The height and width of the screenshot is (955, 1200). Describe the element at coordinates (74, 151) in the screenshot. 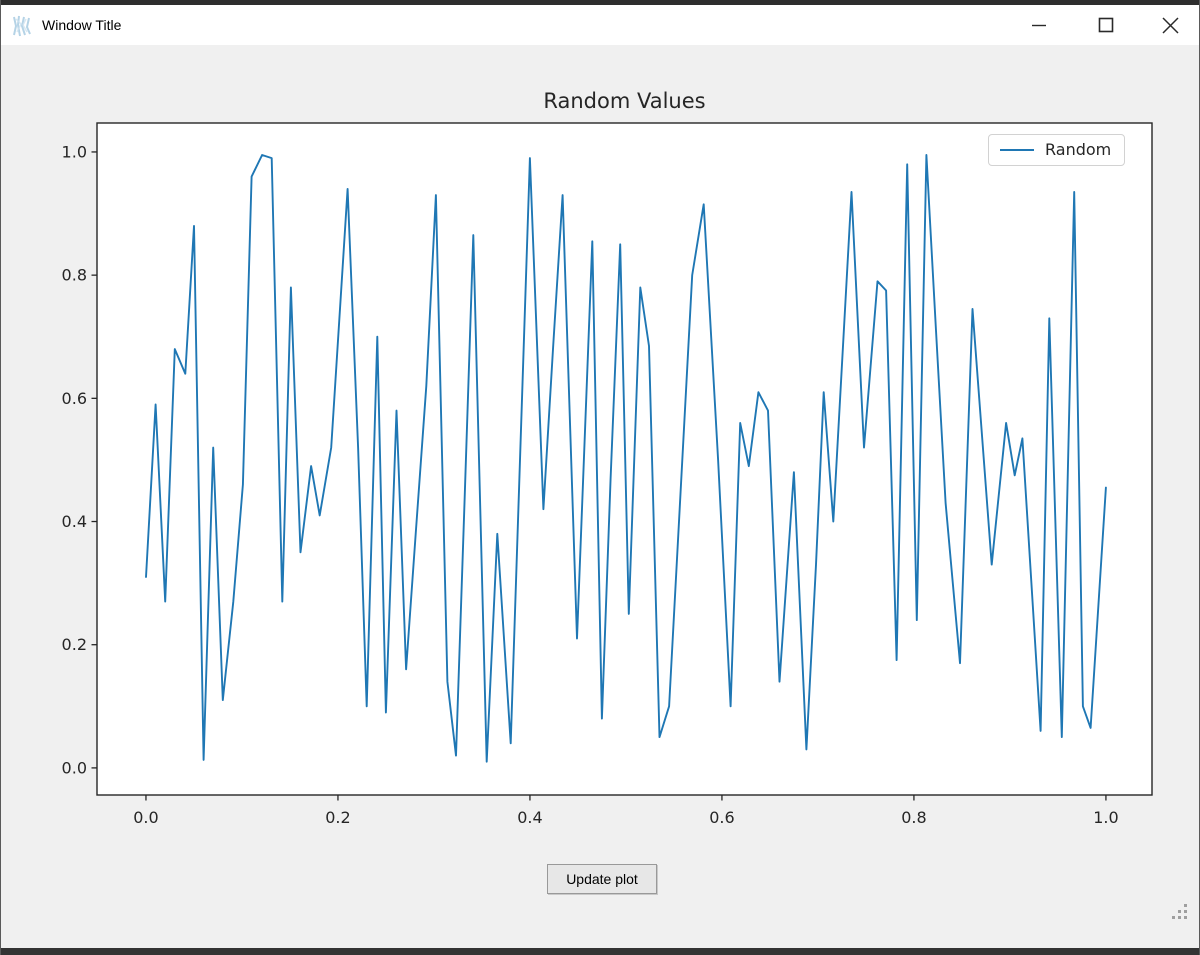

I see `y-tick-label: 1.0` at that location.